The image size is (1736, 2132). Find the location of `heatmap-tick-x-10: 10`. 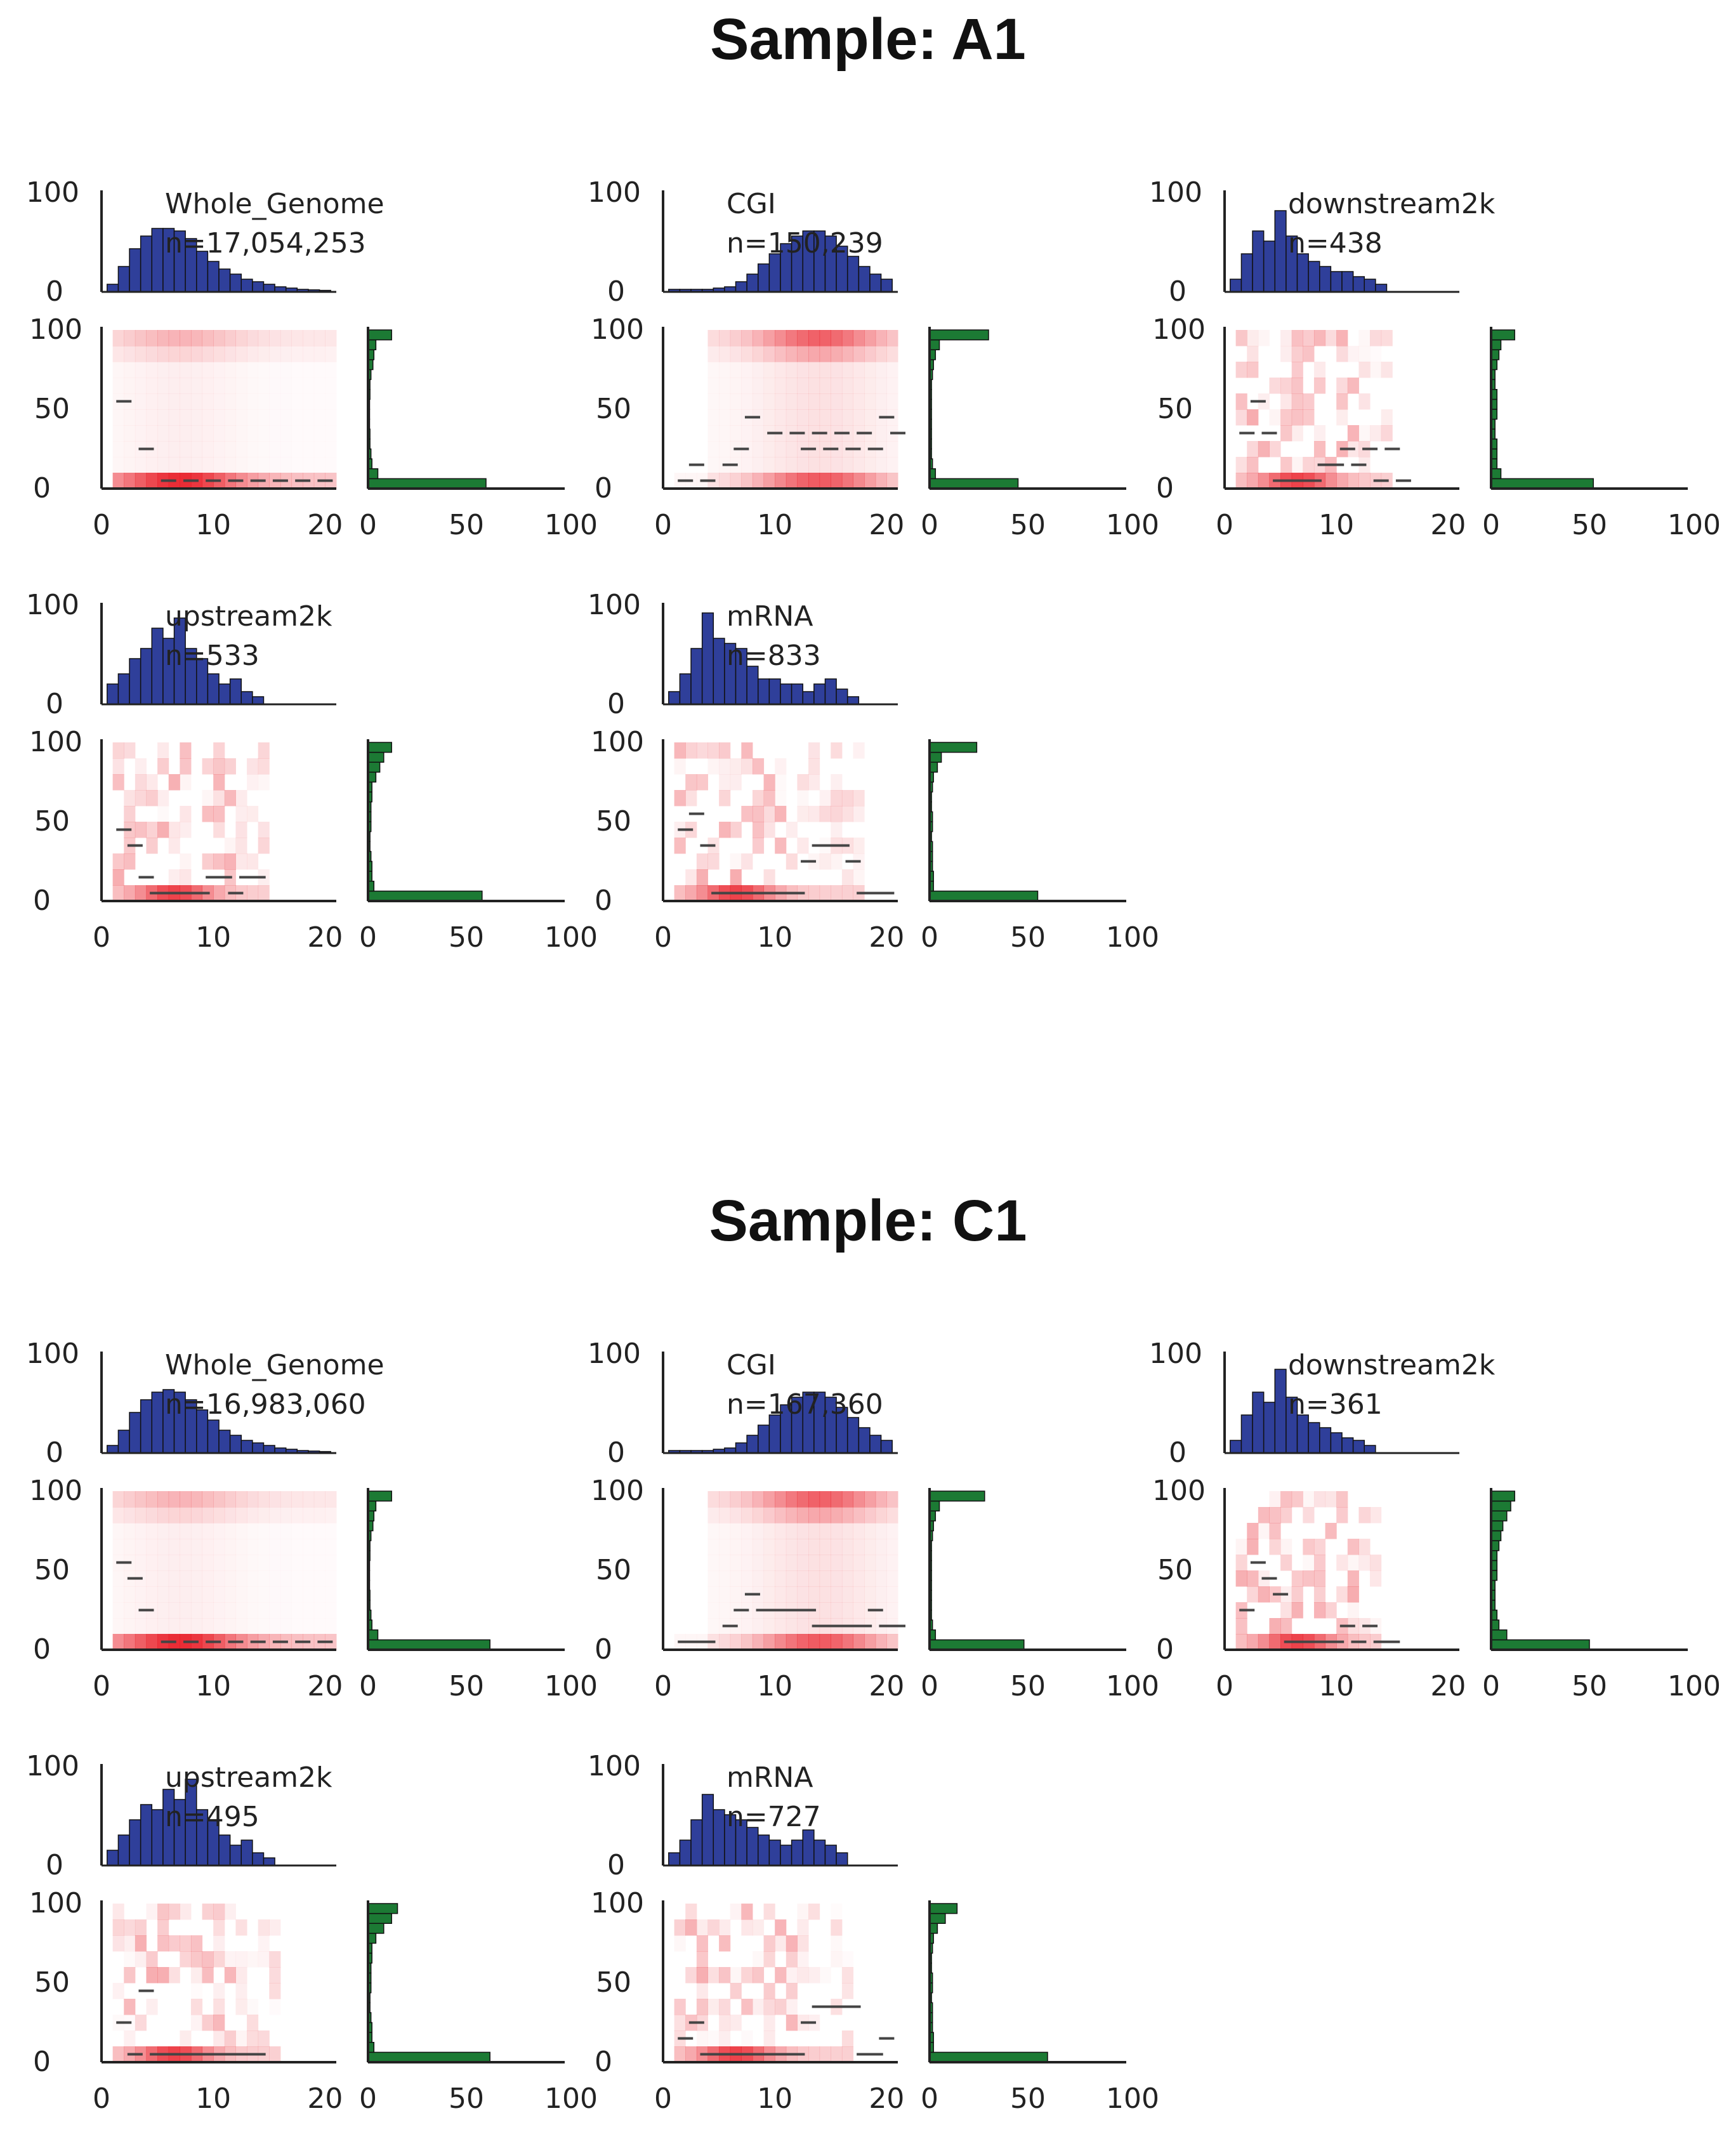

heatmap-tick-x-10: 10 is located at coordinates (213, 1686).